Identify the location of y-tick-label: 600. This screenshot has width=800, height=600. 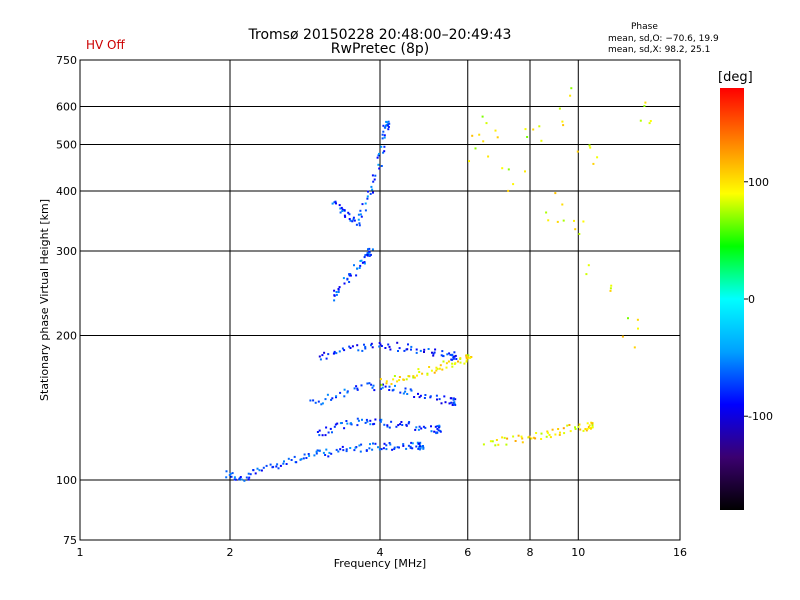
(66, 107).